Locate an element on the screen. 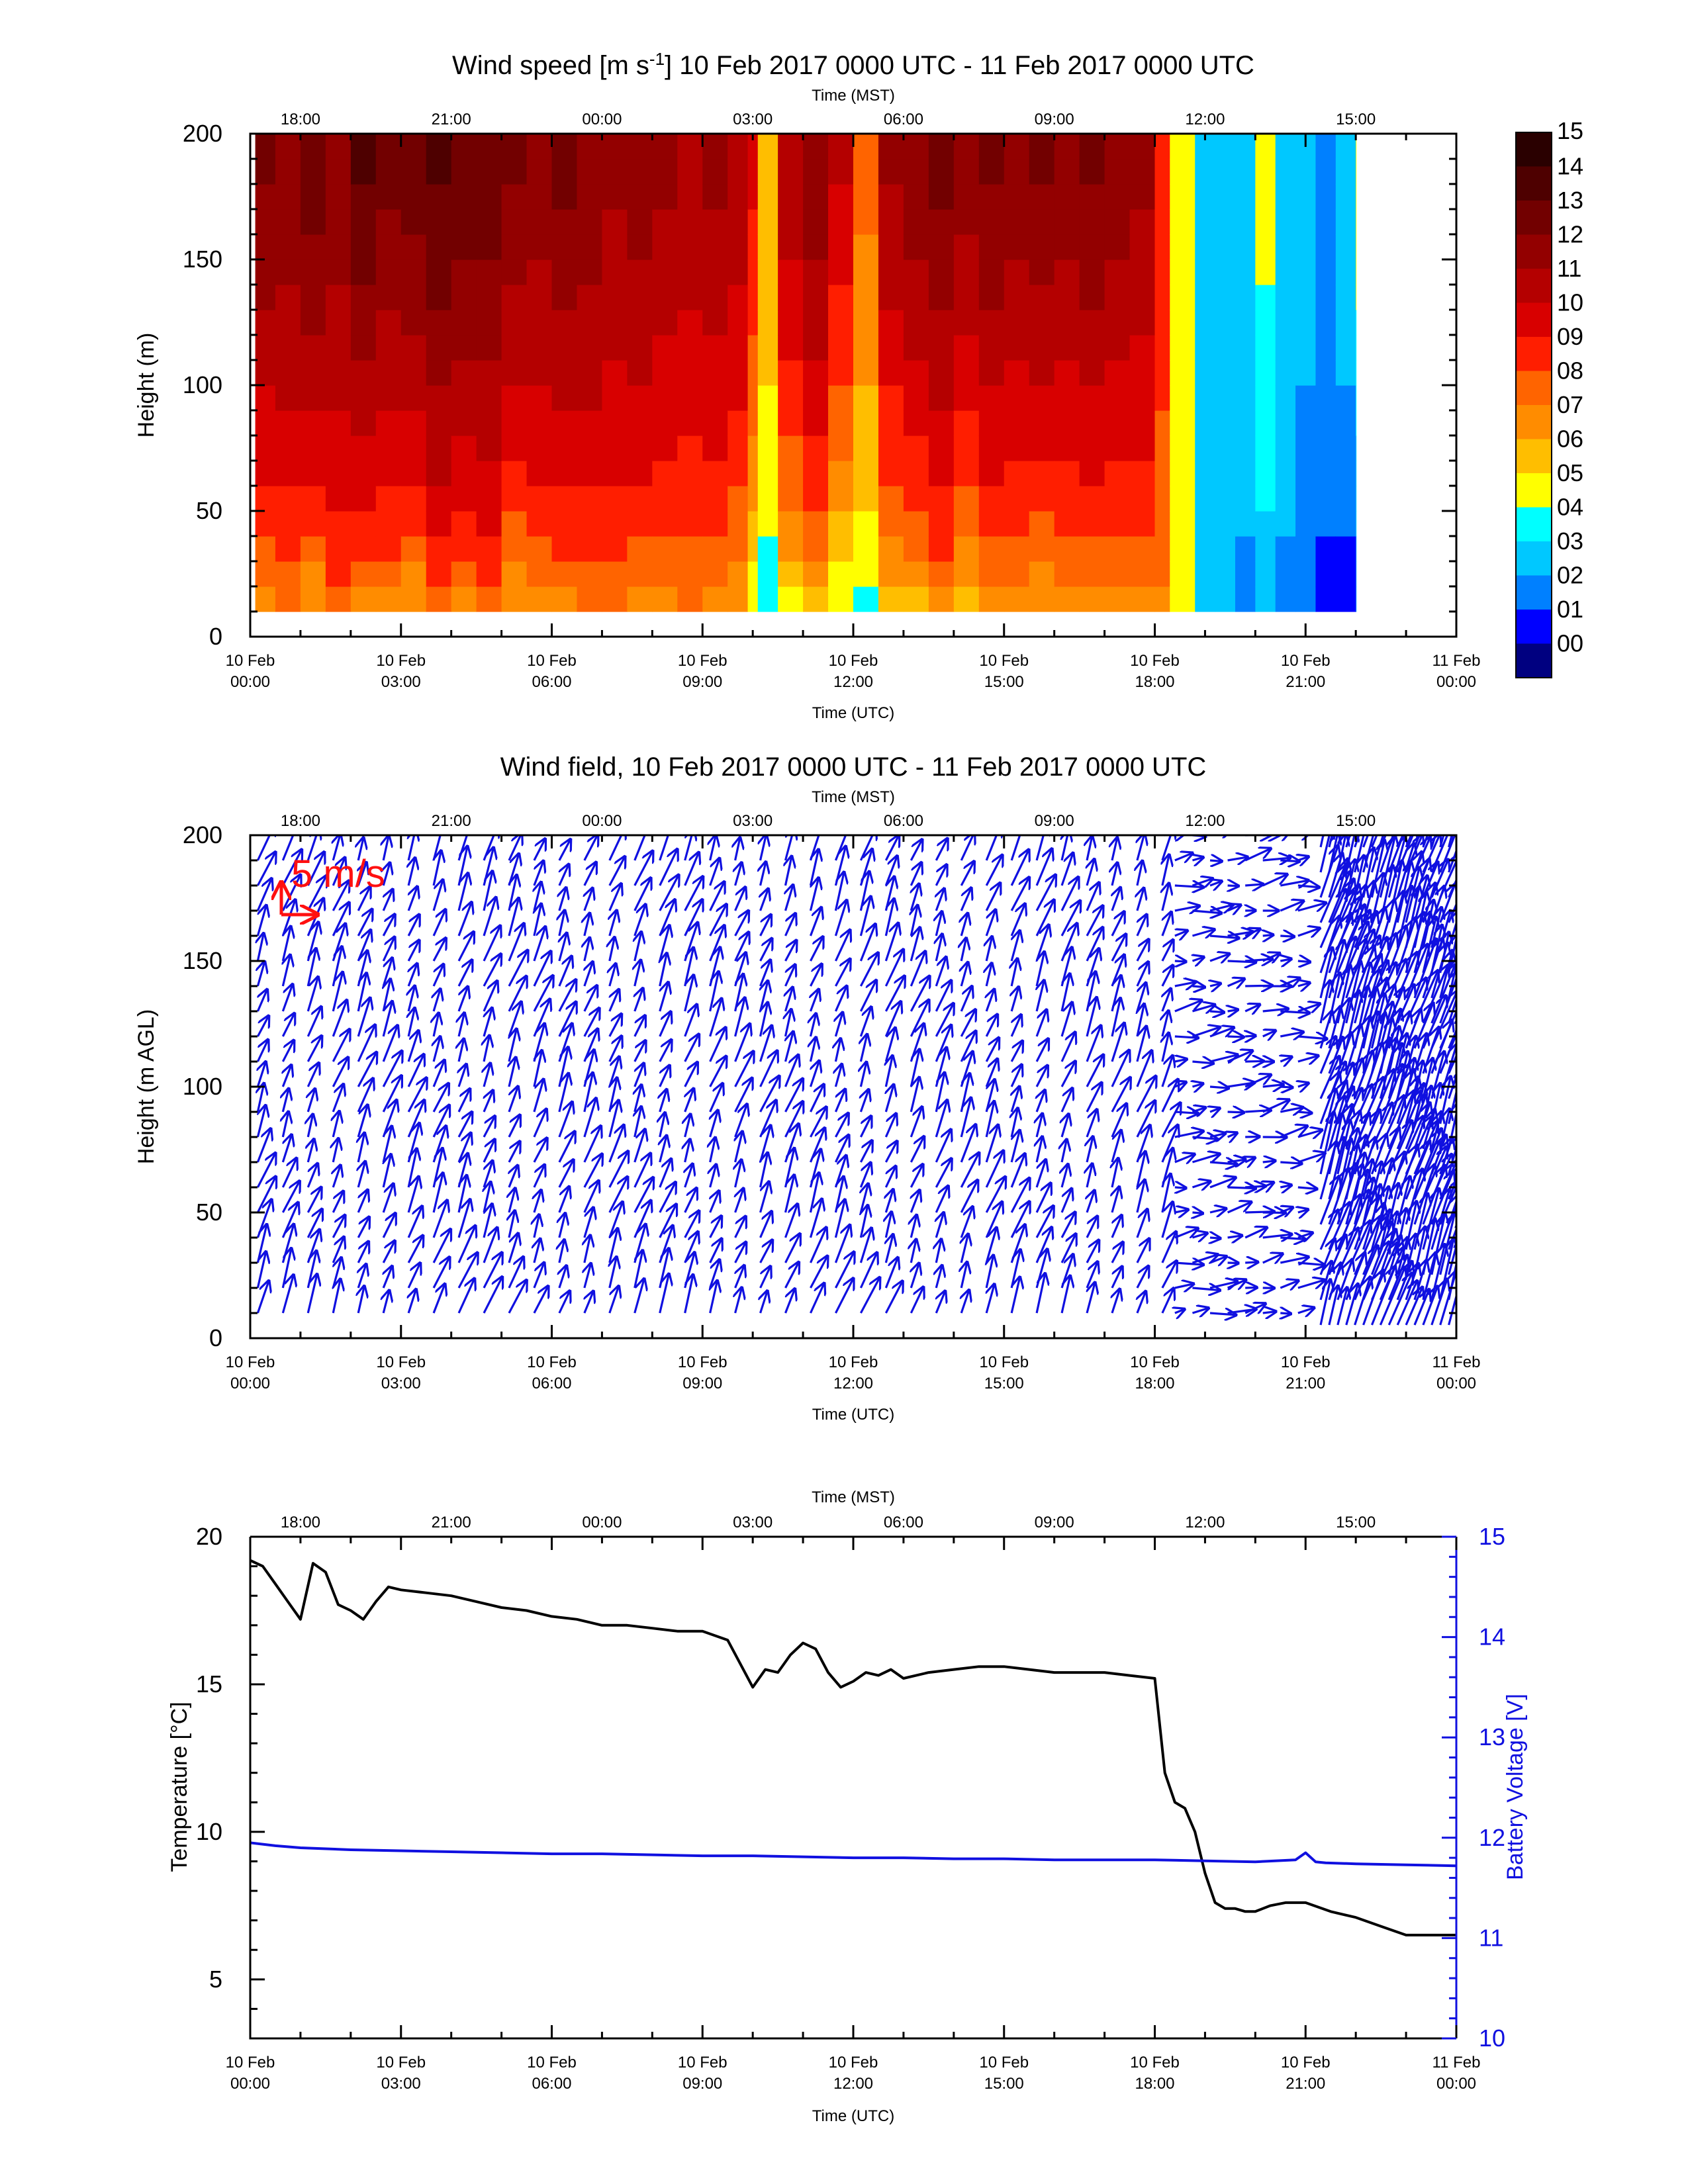 This screenshot has width=1688, height=2184. colorbar-frame is located at coordinates (1533, 405).